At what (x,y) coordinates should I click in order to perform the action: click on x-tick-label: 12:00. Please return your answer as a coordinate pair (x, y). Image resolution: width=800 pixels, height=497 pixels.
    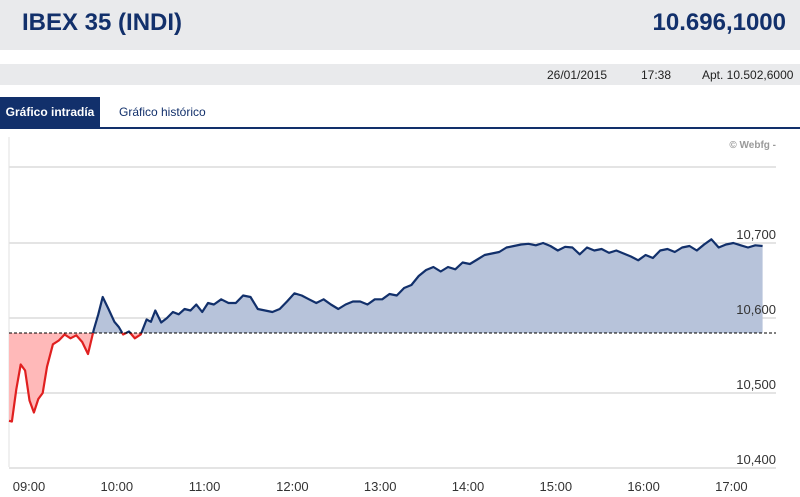
    Looking at the image, I should click on (292, 486).